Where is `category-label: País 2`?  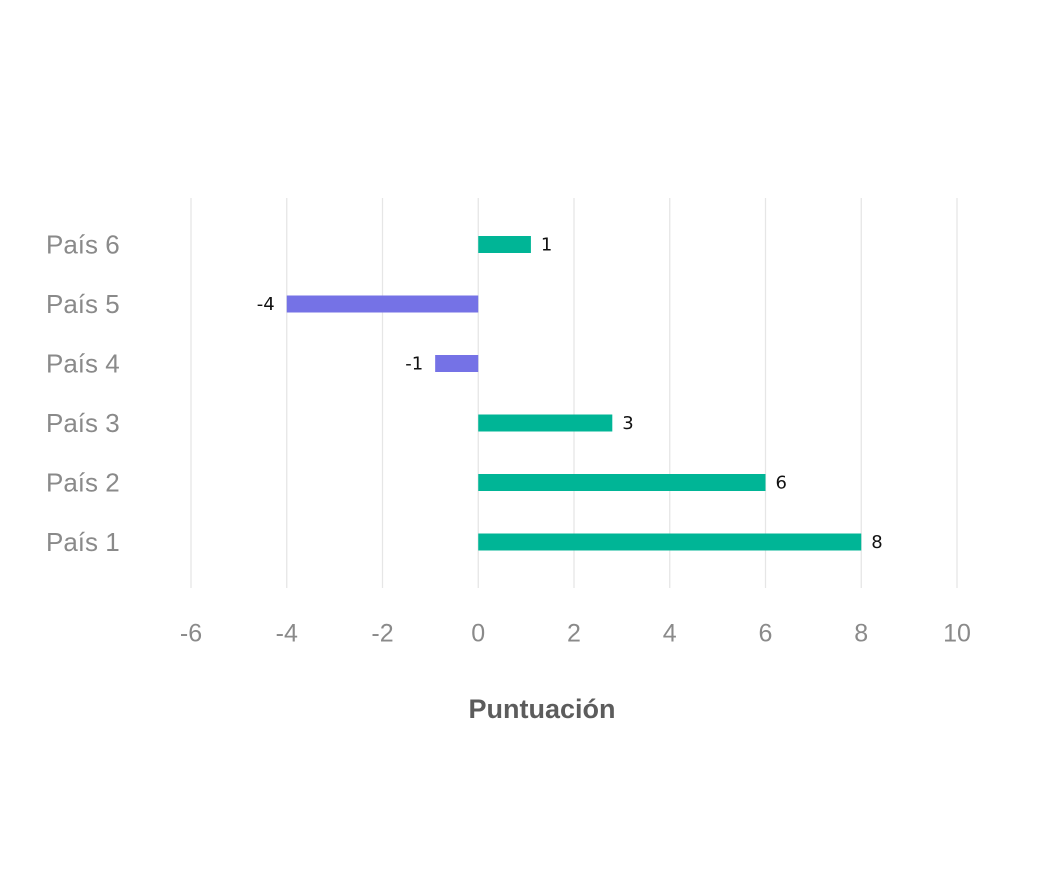
category-label: País 2 is located at coordinates (83, 483).